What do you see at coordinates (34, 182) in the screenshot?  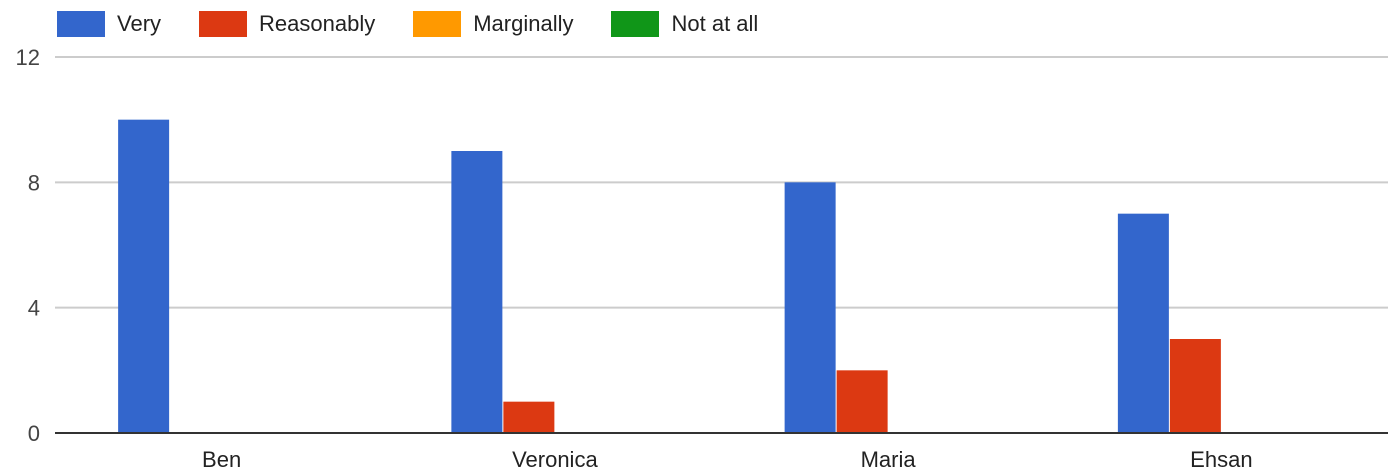 I see `y-tick-label-8: 8` at bounding box center [34, 182].